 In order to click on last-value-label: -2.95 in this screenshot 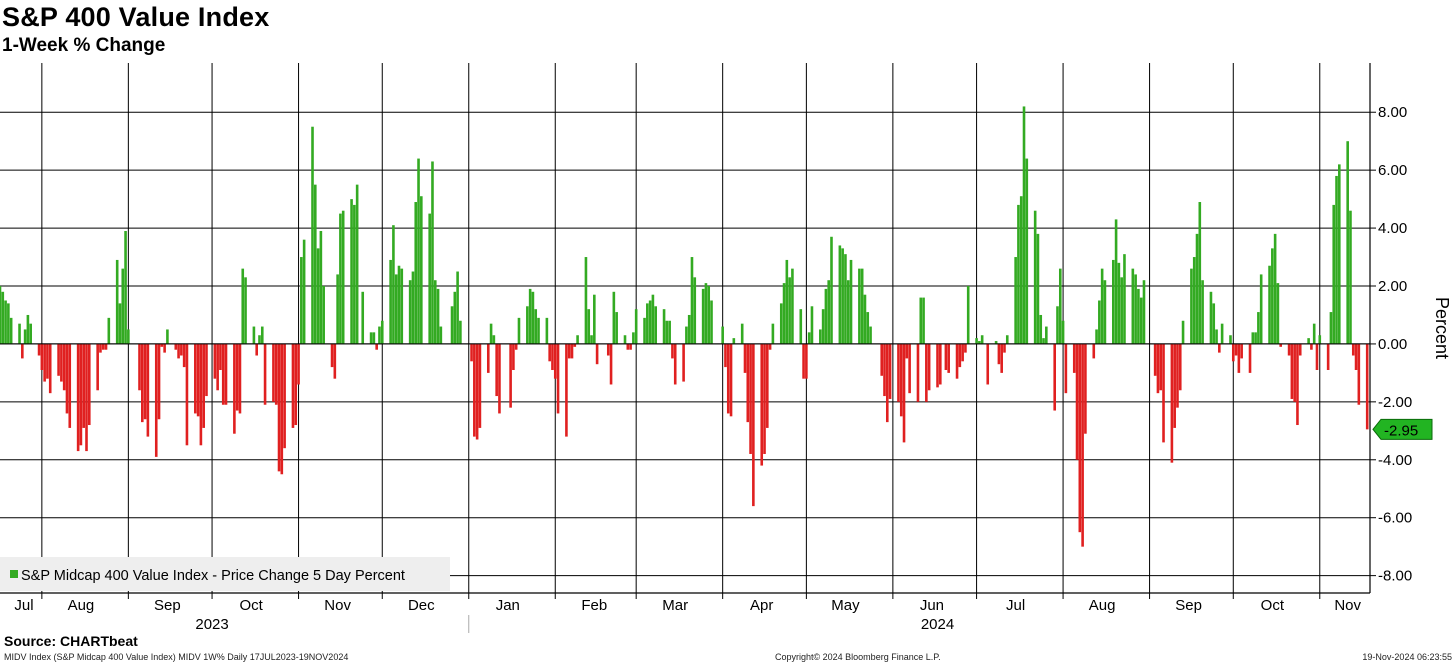, I will do `click(1401, 430)`.